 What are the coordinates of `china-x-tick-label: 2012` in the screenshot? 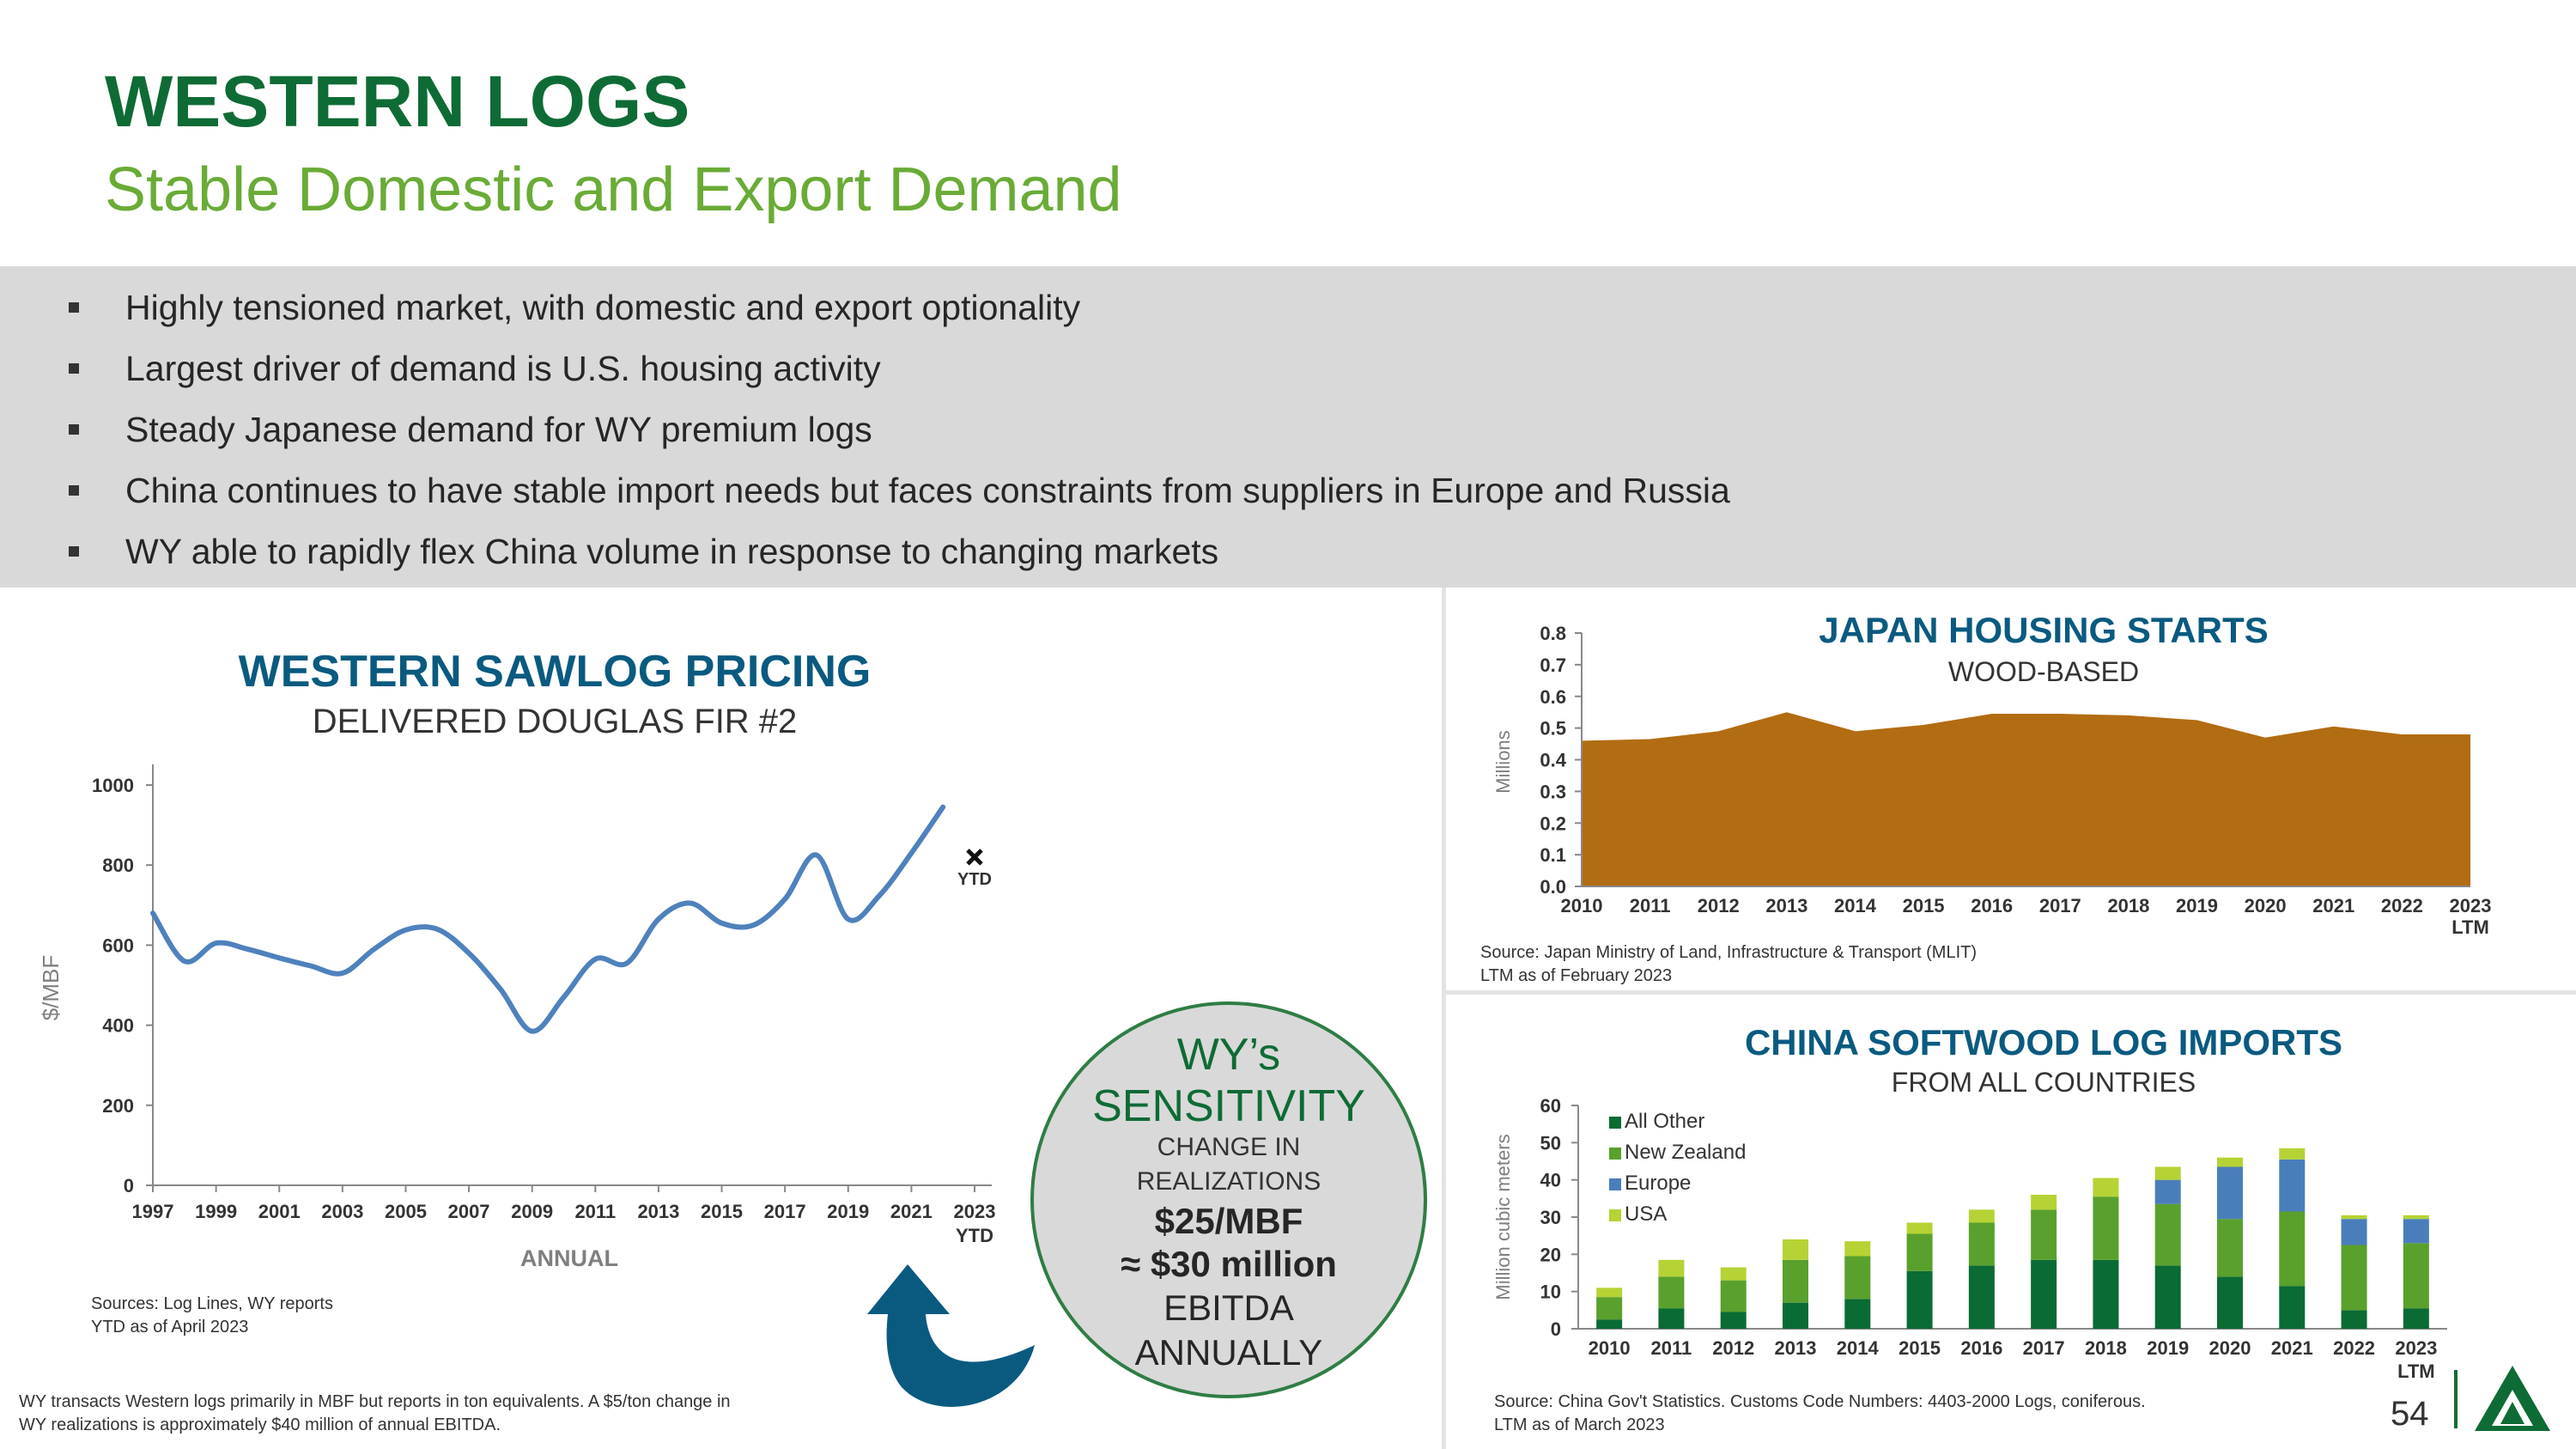 It's located at (1733, 1348).